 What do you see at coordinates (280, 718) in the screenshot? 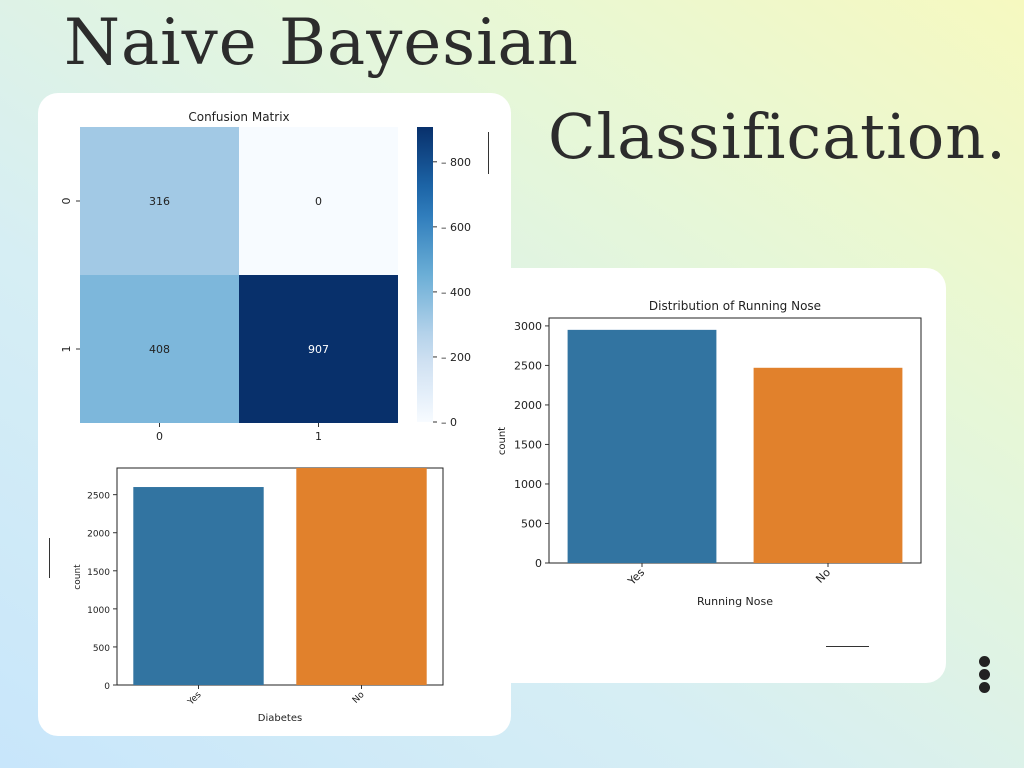
I see `x-axis-label: Diabetes` at bounding box center [280, 718].